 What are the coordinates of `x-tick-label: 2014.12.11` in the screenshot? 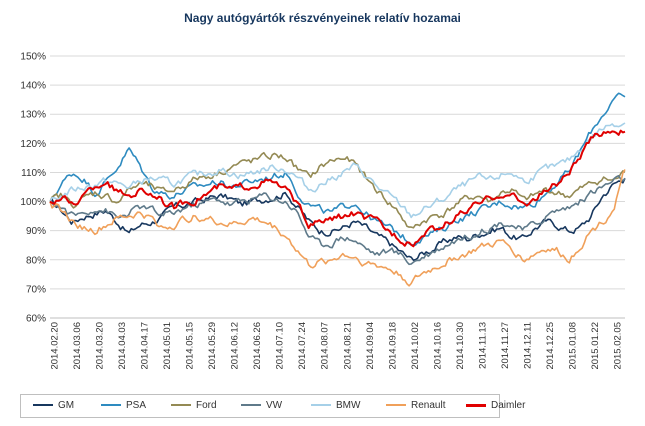 It's located at (527, 345).